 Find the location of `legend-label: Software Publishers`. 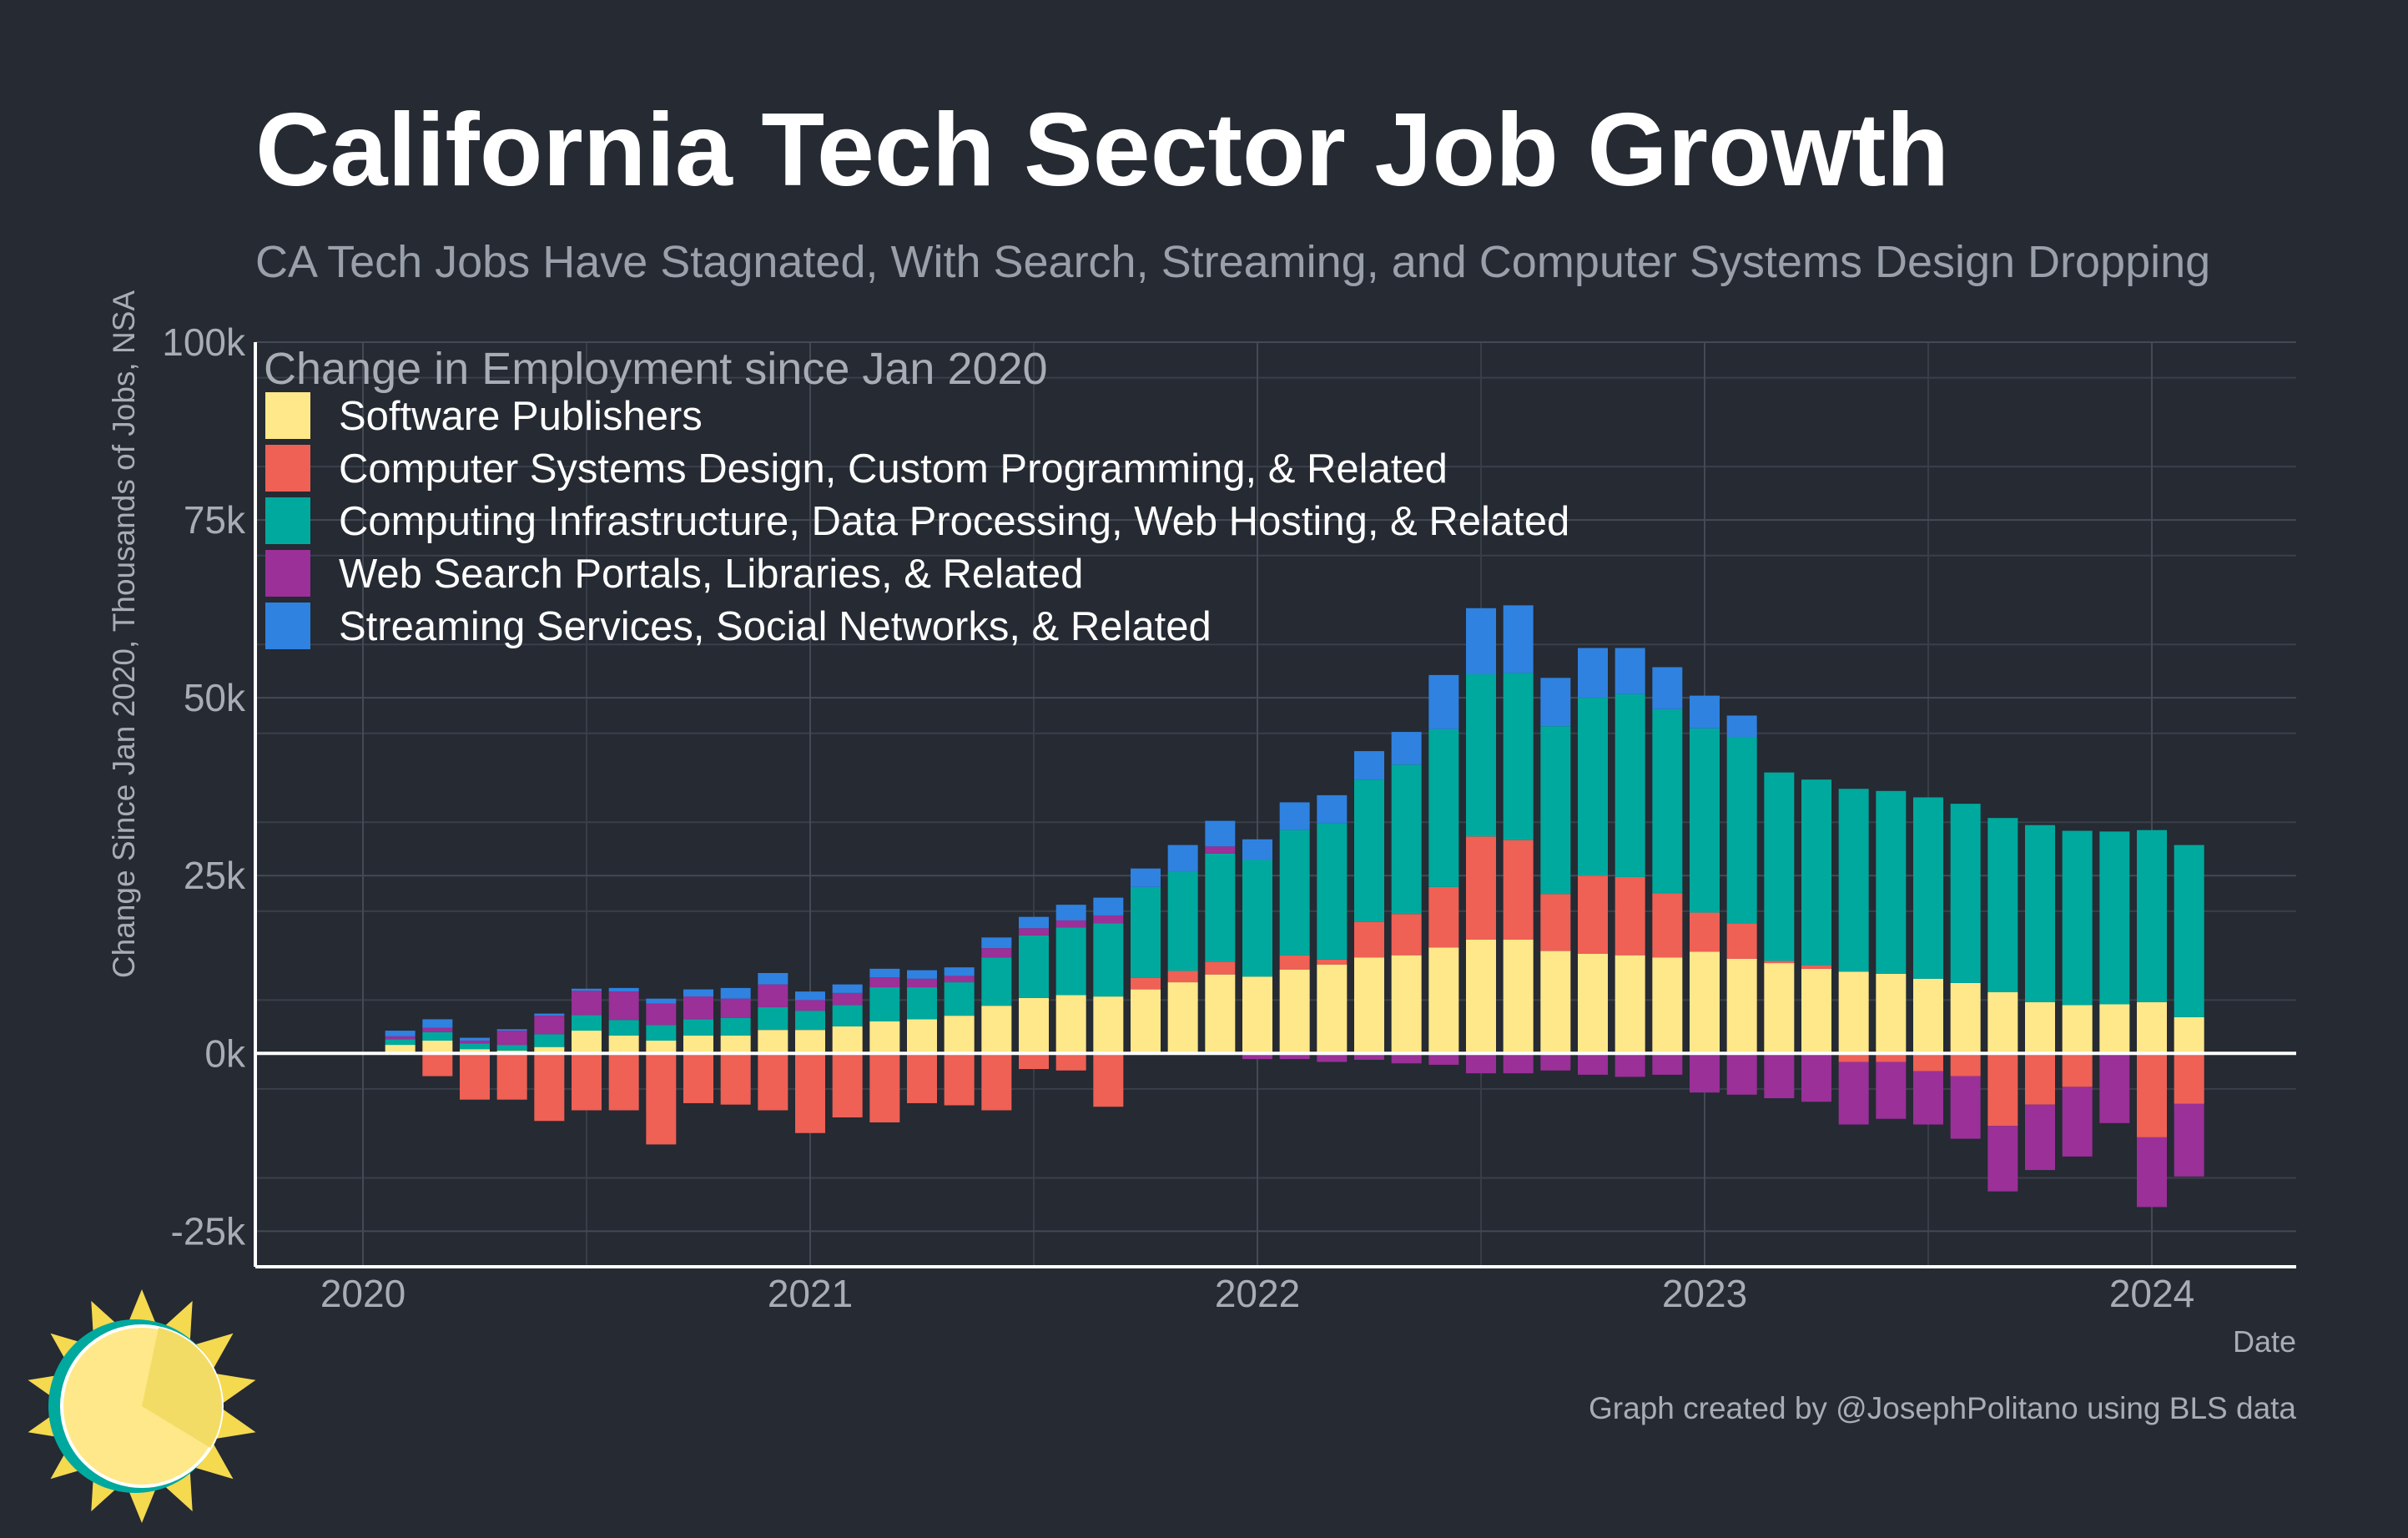

legend-label: Software Publishers is located at coordinates (521, 416).